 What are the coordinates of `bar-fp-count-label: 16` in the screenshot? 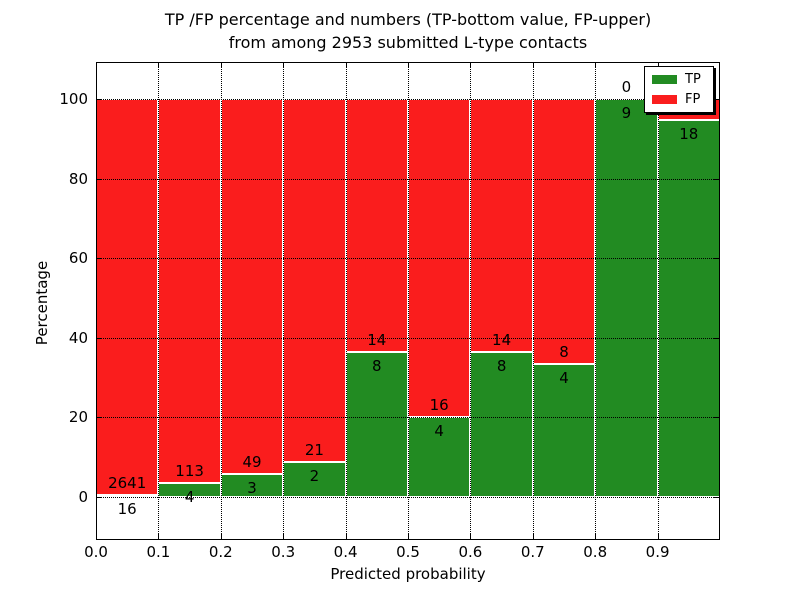 It's located at (439, 405).